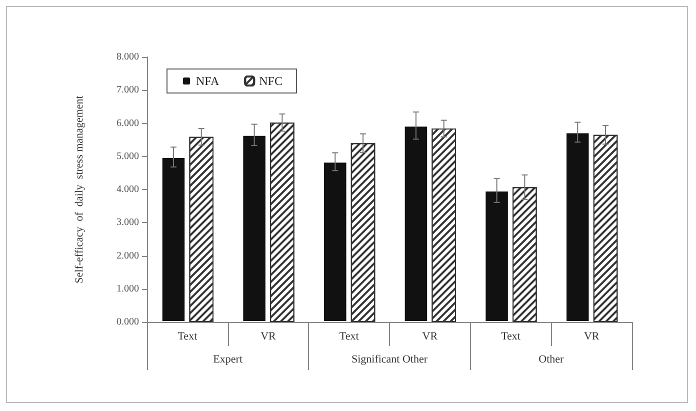 Image resolution: width=696 pixels, height=411 pixels. I want to click on text: Significant Other, so click(389, 360).